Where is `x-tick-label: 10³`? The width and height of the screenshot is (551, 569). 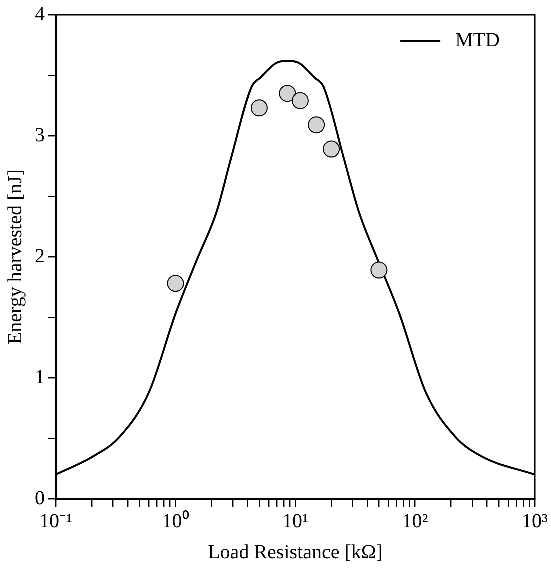
x-tick-label: 10³ is located at coordinates (535, 521).